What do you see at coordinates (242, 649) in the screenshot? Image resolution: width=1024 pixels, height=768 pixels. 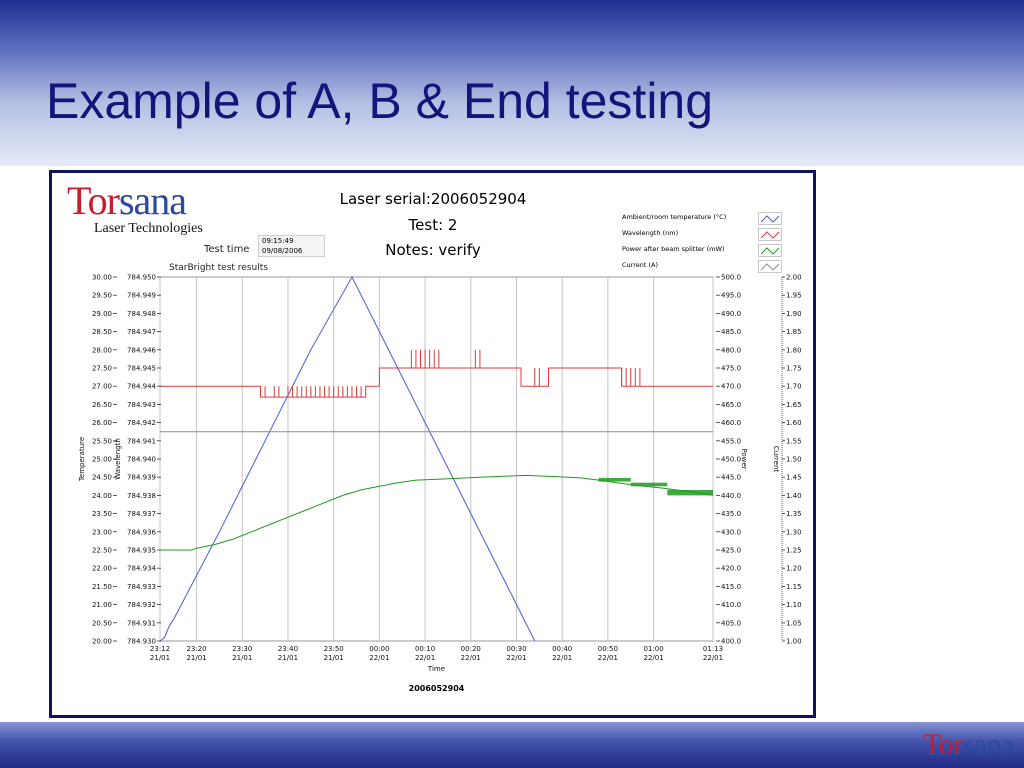 I see `x-tick-label: 23:30` at bounding box center [242, 649].